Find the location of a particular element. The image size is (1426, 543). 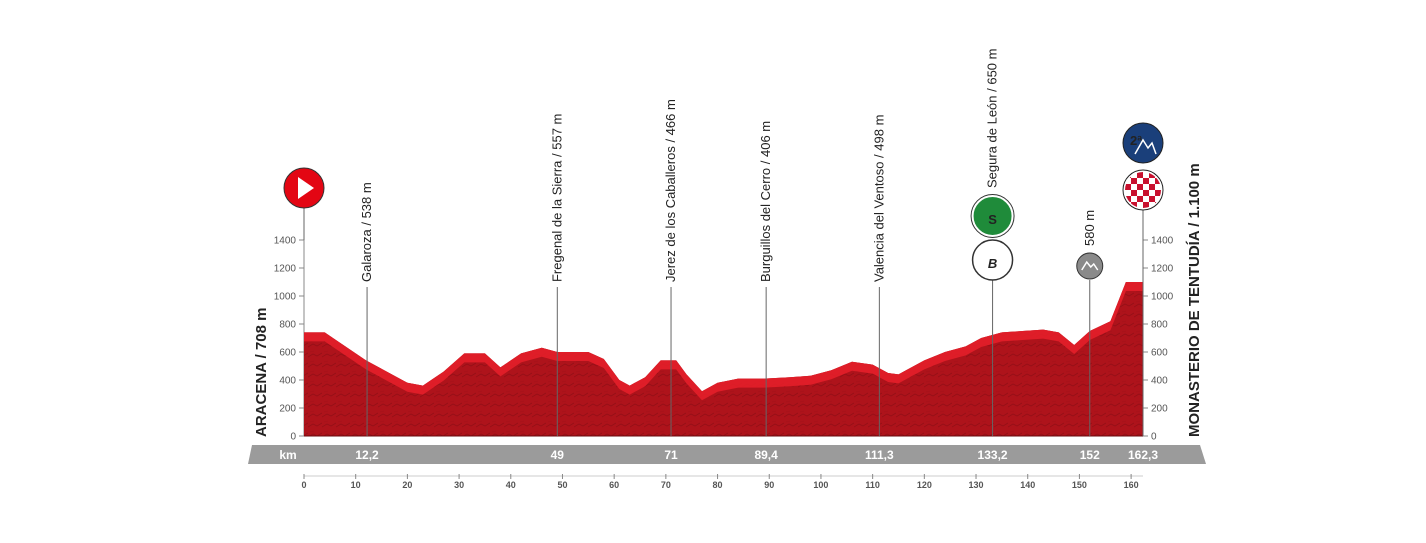

x-tick-label: 90 is located at coordinates (769, 485).